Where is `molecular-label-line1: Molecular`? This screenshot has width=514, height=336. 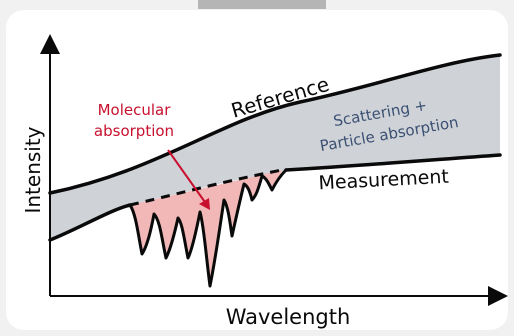
molecular-label-line1: Molecular is located at coordinates (135, 110).